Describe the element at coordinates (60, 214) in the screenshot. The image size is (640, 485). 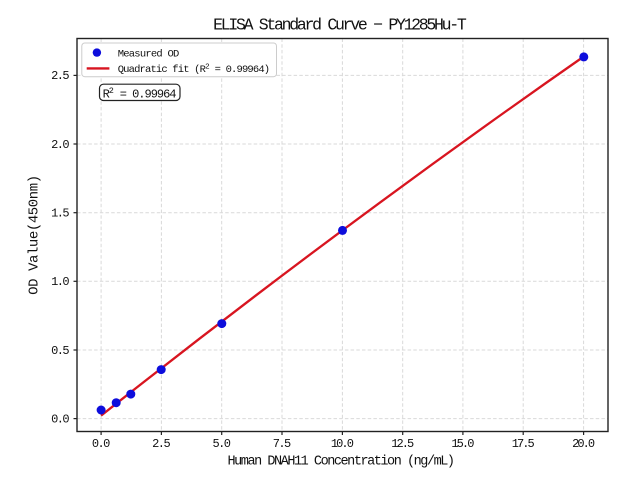
I see `svg-text: 1.5` at that location.